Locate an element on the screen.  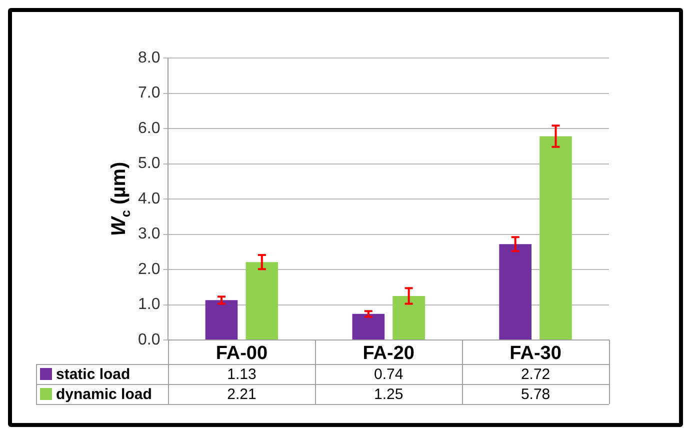
legend-label: static load is located at coordinates (93, 375).